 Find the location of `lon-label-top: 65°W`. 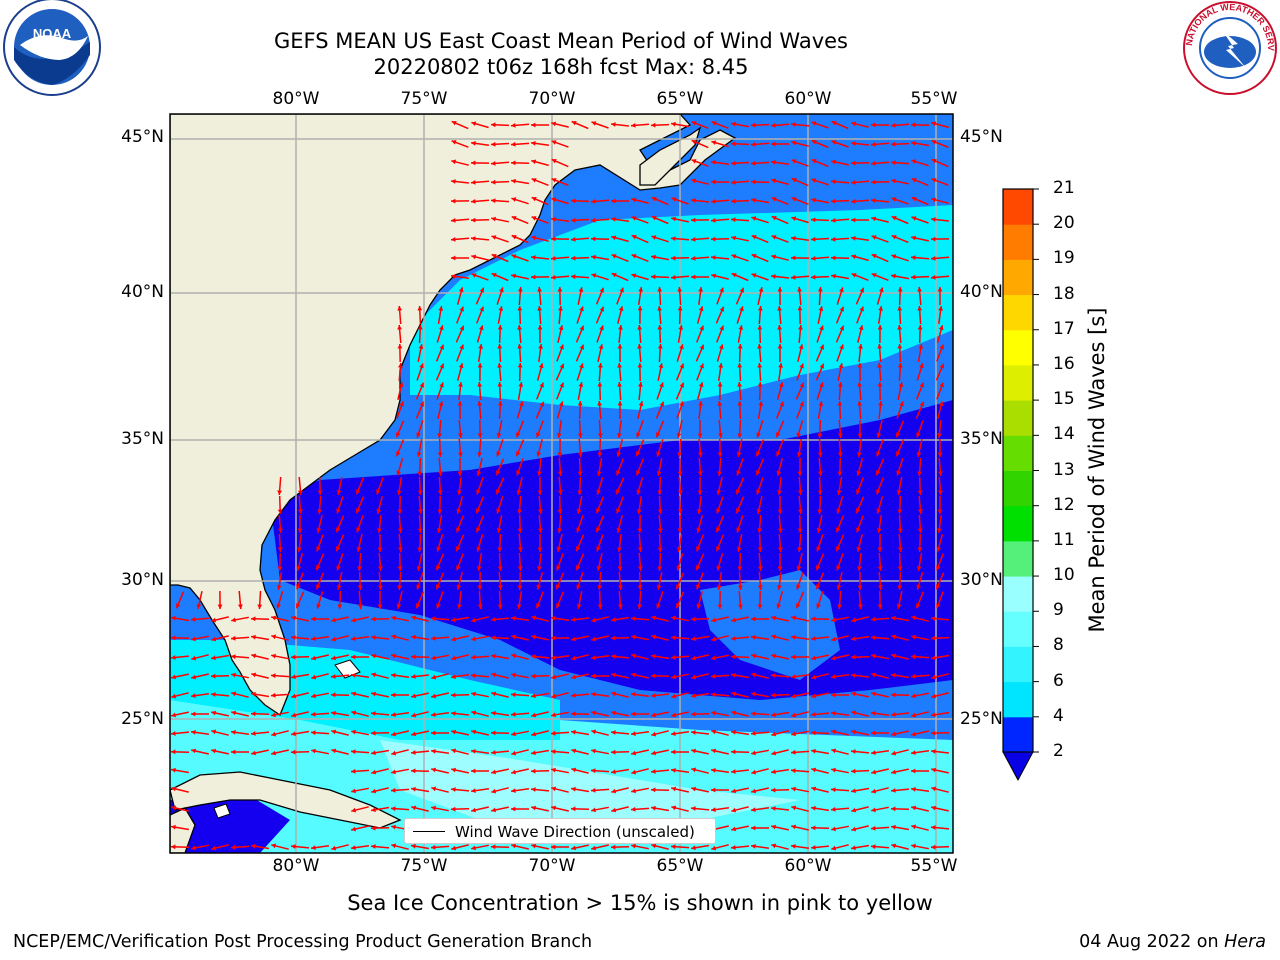

lon-label-top: 65°W is located at coordinates (680, 99).